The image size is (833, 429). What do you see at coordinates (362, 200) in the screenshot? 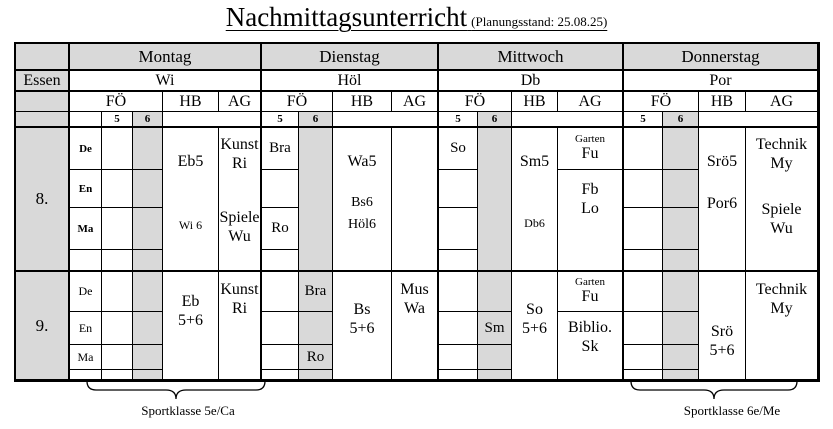
I see `die8-hb-cell: Wa5 Bs6 Höl6` at bounding box center [362, 200].